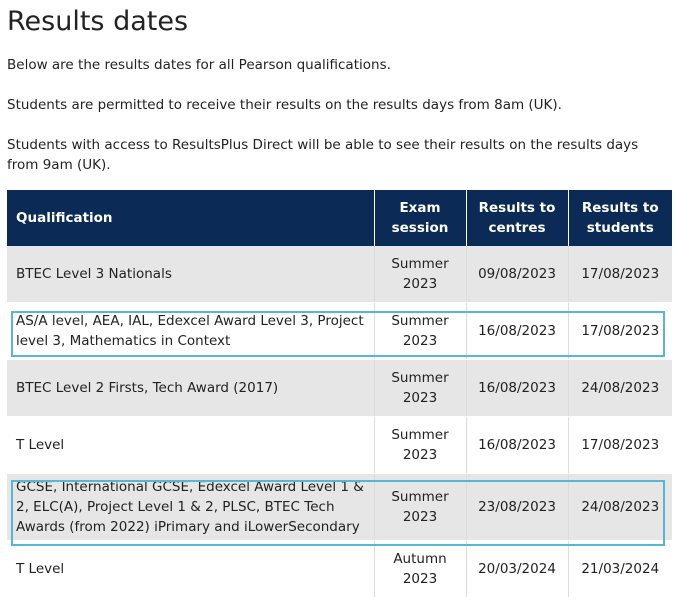  I want to click on results-to-centres-cell: 09/08/2023, so click(517, 274).